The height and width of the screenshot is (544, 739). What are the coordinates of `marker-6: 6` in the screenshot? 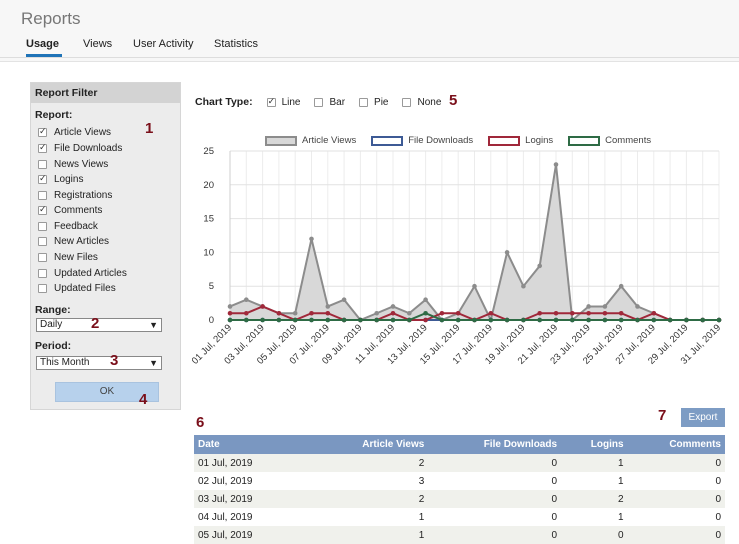 It's located at (200, 422).